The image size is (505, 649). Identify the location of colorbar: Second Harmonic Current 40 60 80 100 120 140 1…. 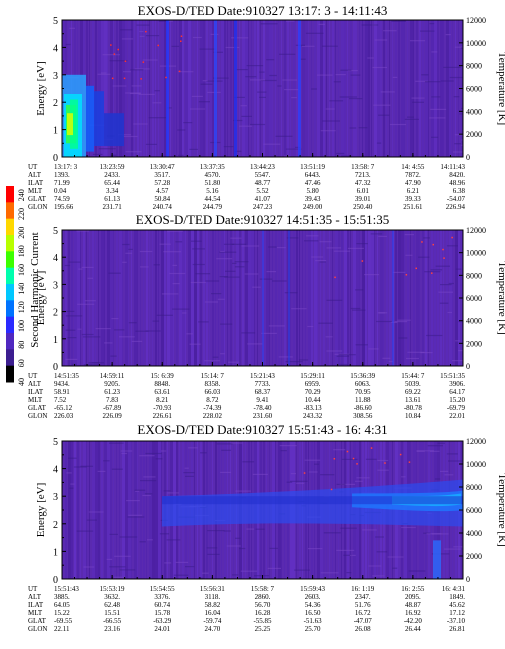
(23, 286).